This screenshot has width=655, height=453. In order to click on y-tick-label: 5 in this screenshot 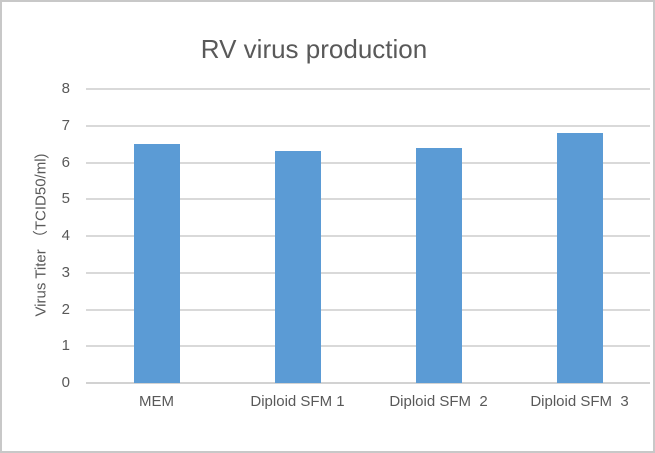, I will do `click(65, 199)`.